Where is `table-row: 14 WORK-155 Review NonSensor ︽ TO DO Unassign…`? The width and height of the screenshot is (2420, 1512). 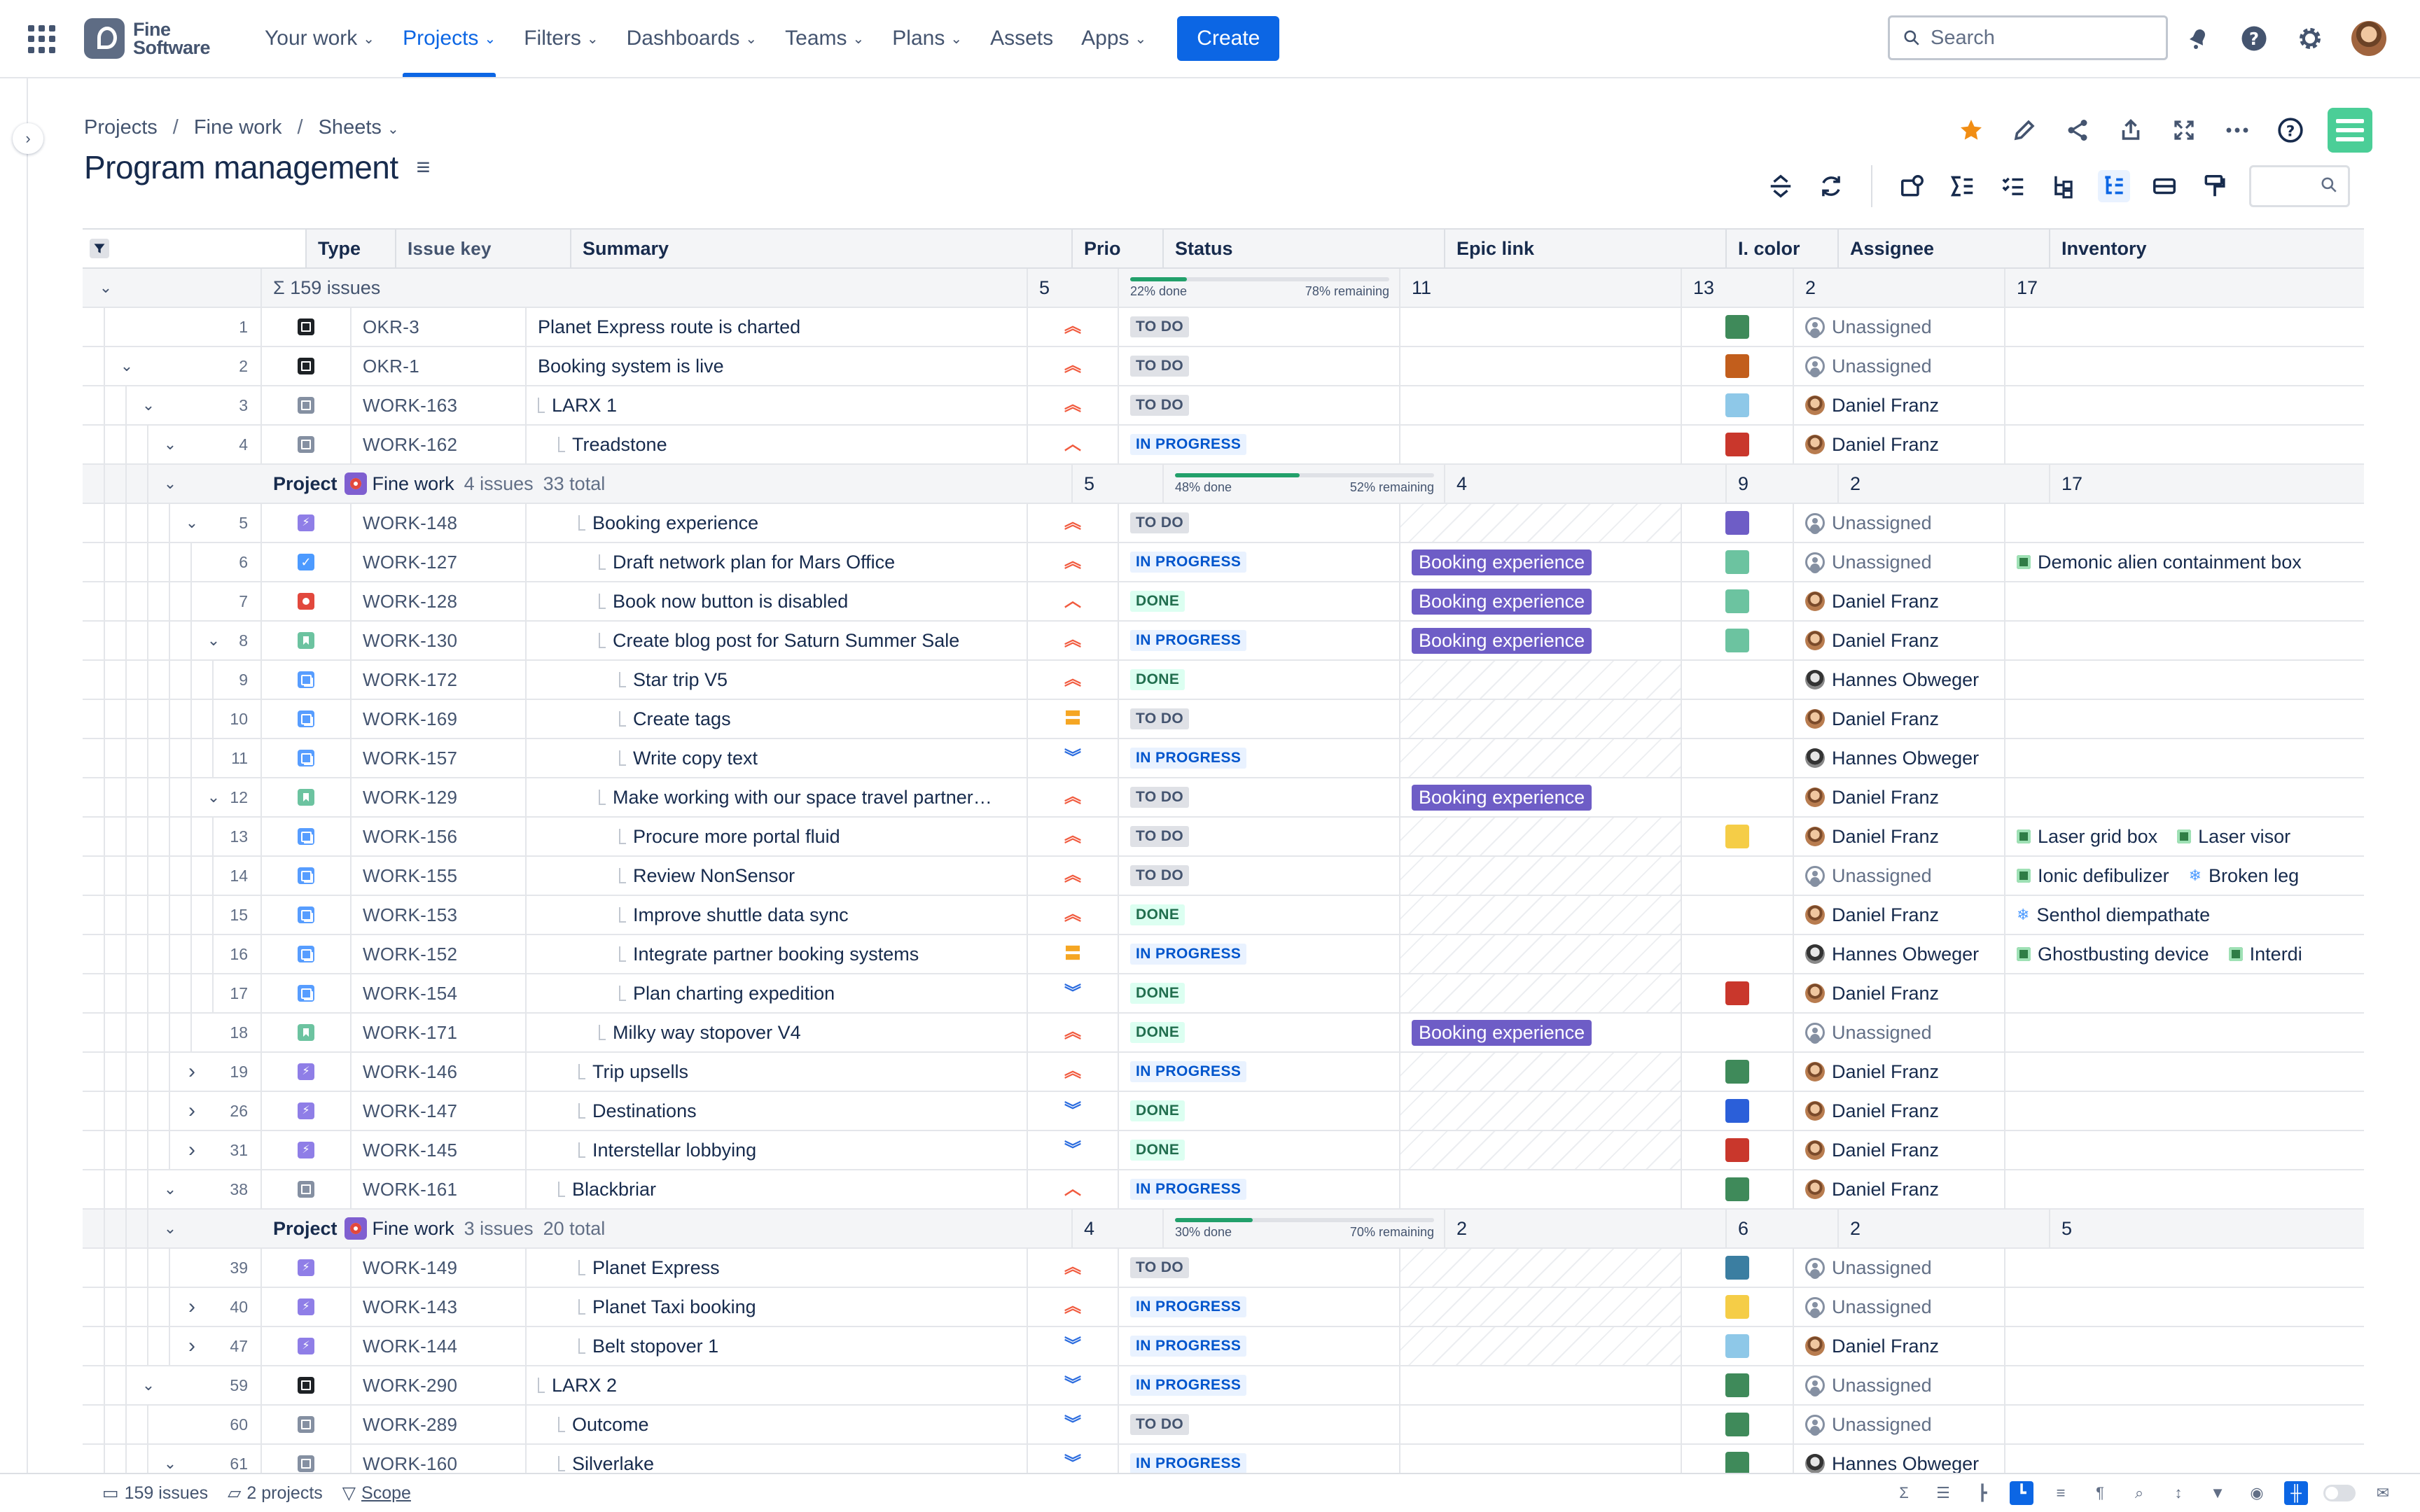
table-row: 14 WORK-155 Review NonSensor ︽ TO DO Unassign… is located at coordinates (1223, 876).